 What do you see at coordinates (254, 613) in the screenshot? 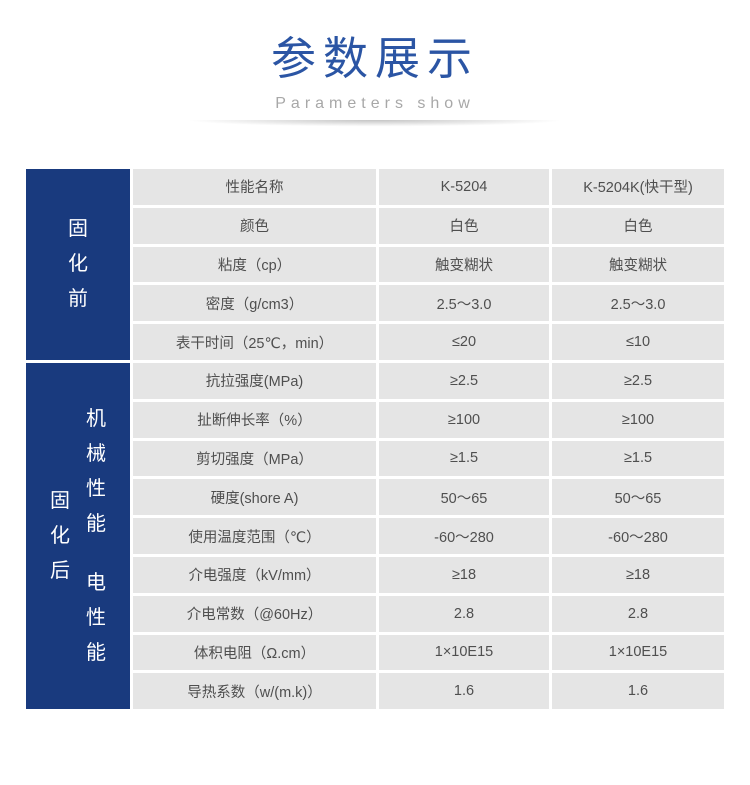
I see `property-cell: 介电常数（@60Hz）` at bounding box center [254, 613].